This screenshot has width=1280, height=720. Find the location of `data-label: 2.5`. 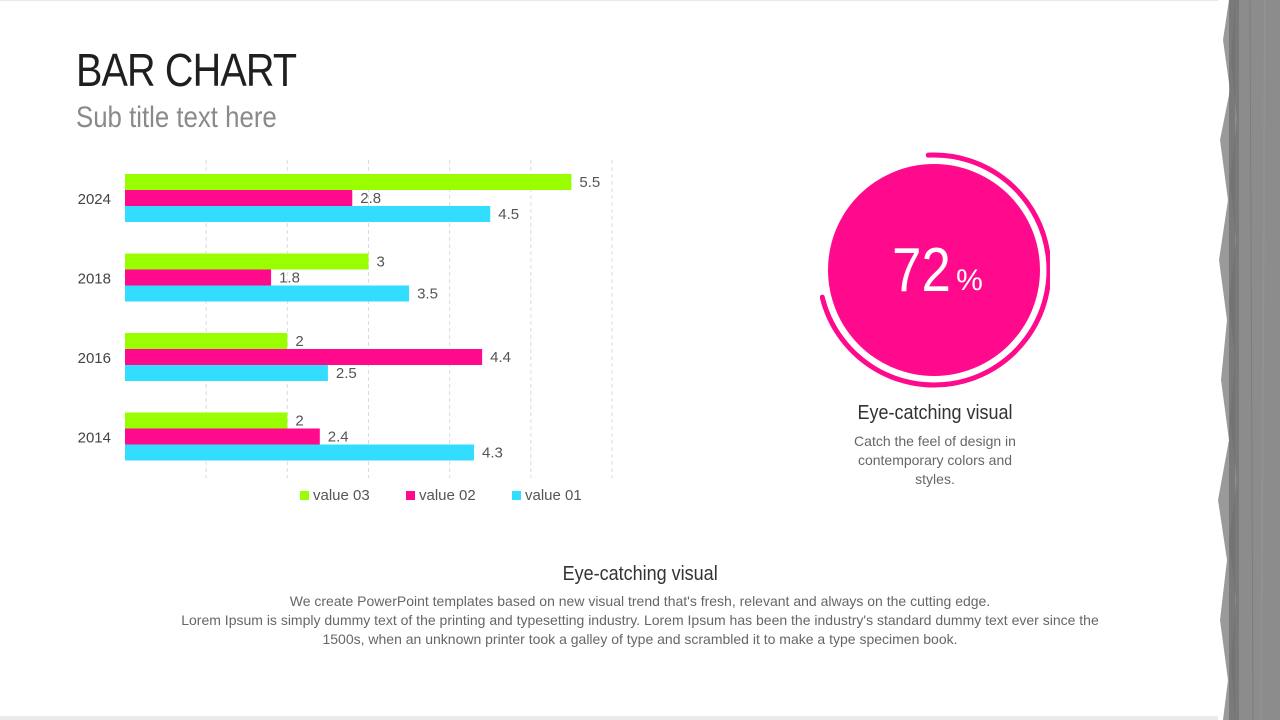

data-label: 2.5 is located at coordinates (346, 373).